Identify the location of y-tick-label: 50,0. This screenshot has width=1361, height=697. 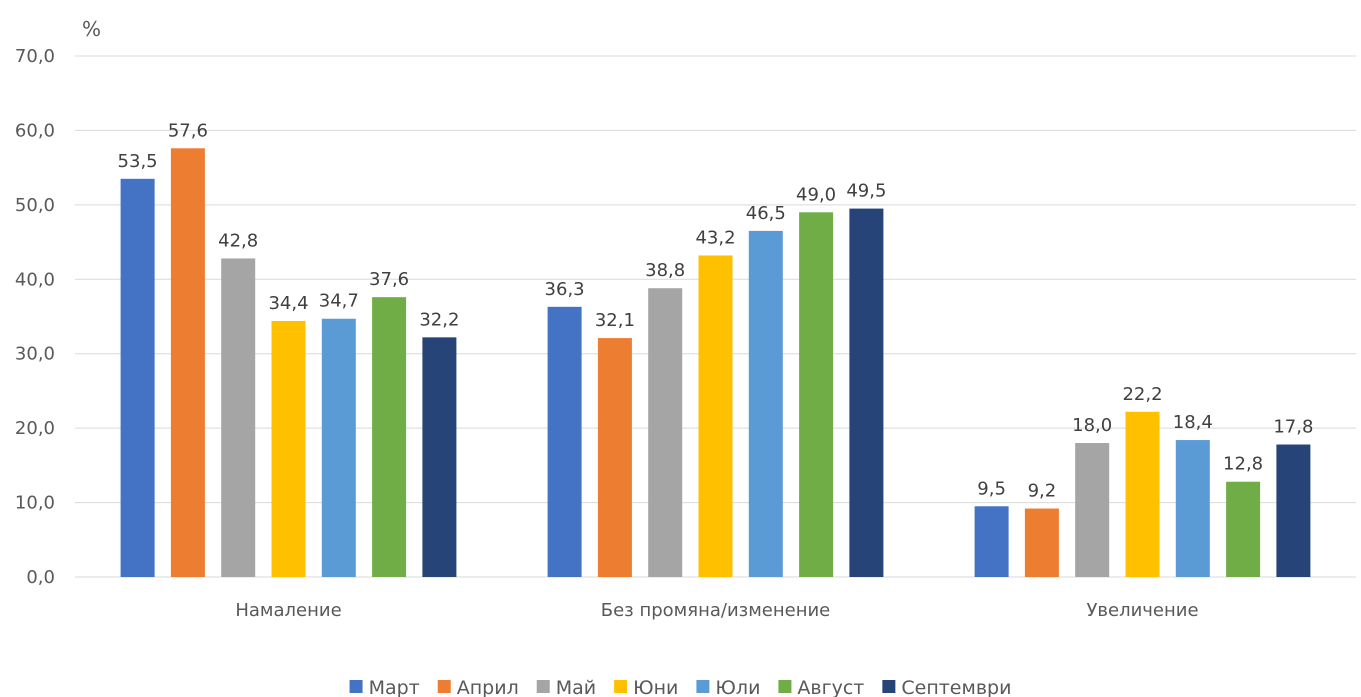
(35, 205).